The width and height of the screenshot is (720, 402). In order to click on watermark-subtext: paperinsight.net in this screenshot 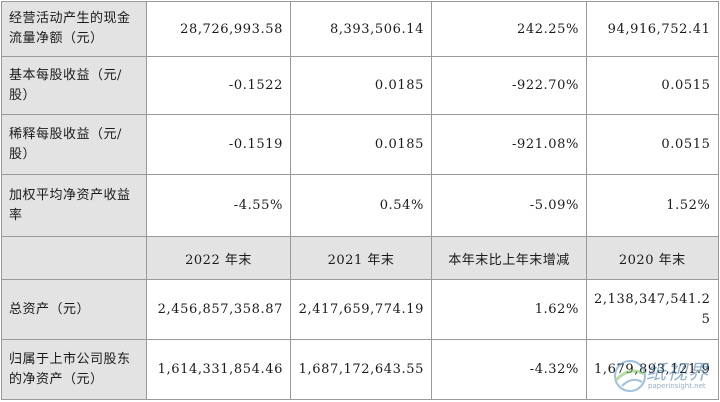, I will do `click(677, 386)`.